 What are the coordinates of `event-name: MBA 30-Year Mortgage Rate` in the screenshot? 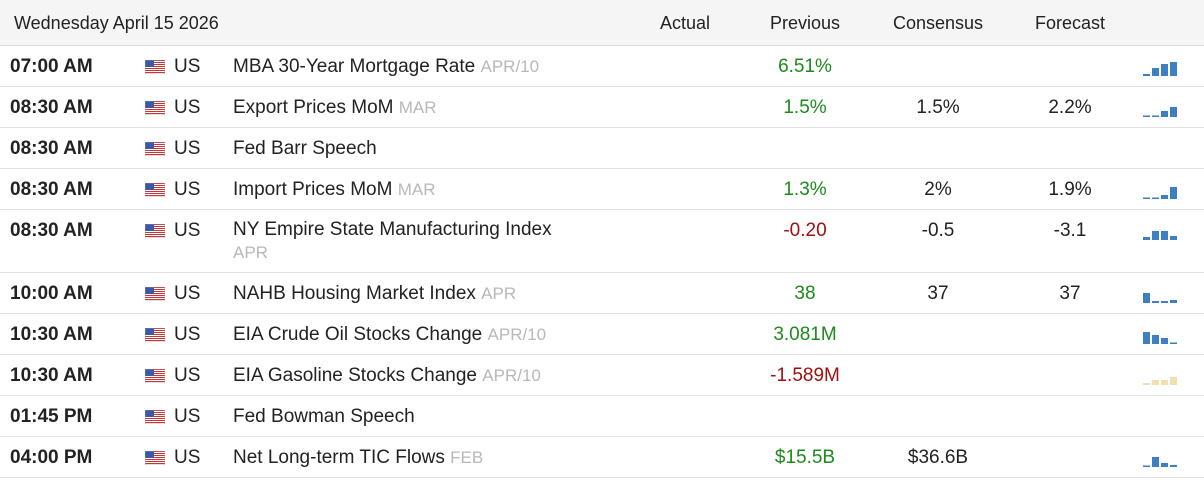 It's located at (354, 66).